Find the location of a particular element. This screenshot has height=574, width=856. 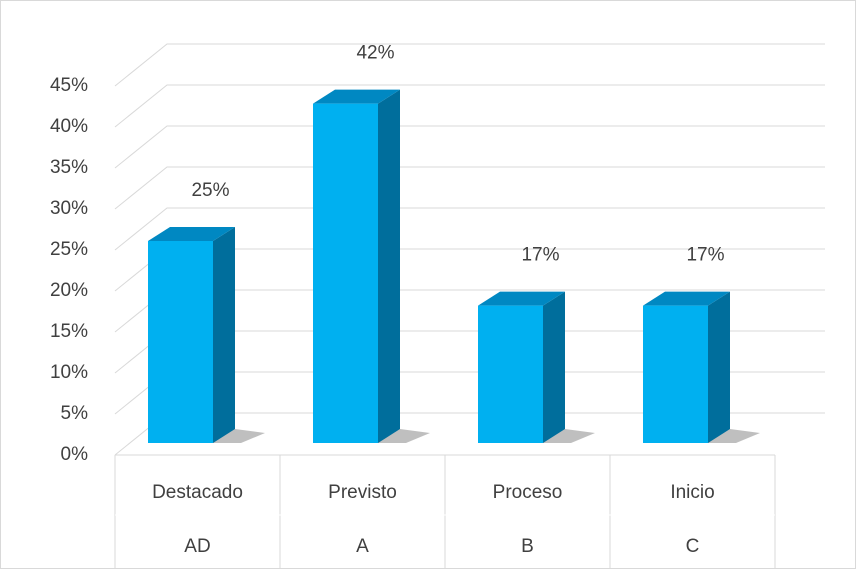

data-label: 42% is located at coordinates (375, 53).